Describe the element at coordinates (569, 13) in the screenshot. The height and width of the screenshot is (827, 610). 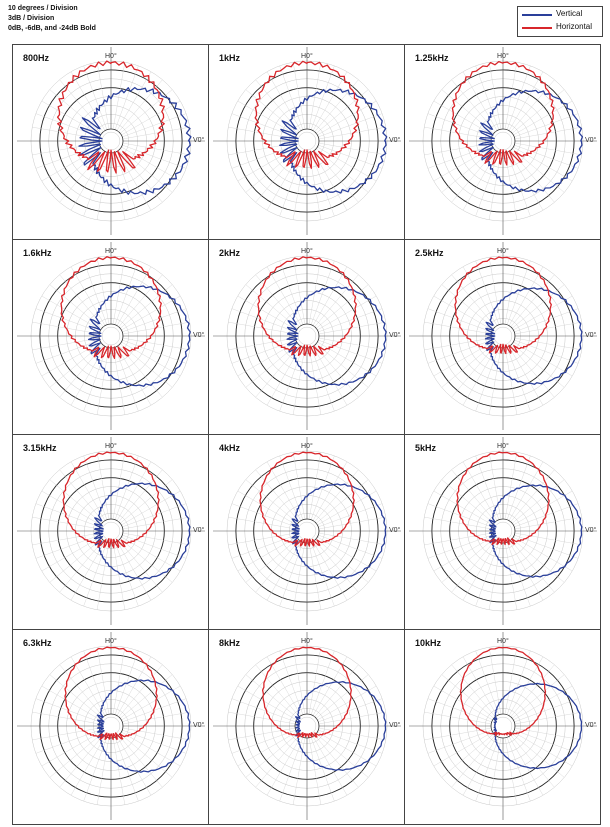
I see `legend-label-vertical: Vertical` at that location.